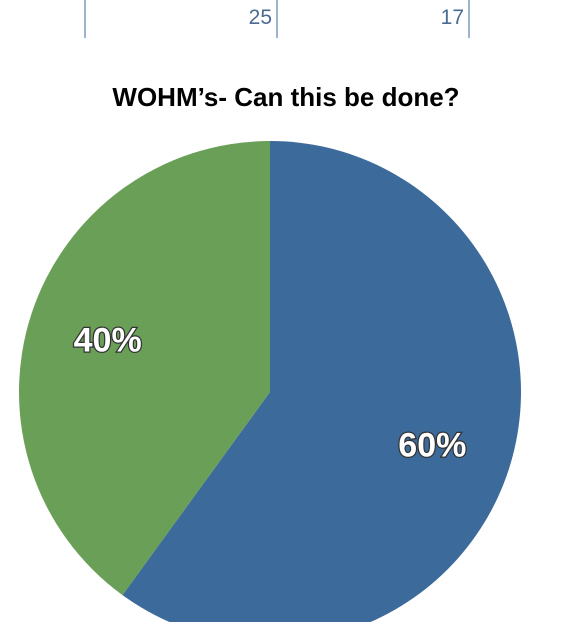 The image size is (572, 622). Describe the element at coordinates (286, 97) in the screenshot. I see `chart-title: WOHM’s- Can this be done?` at that location.